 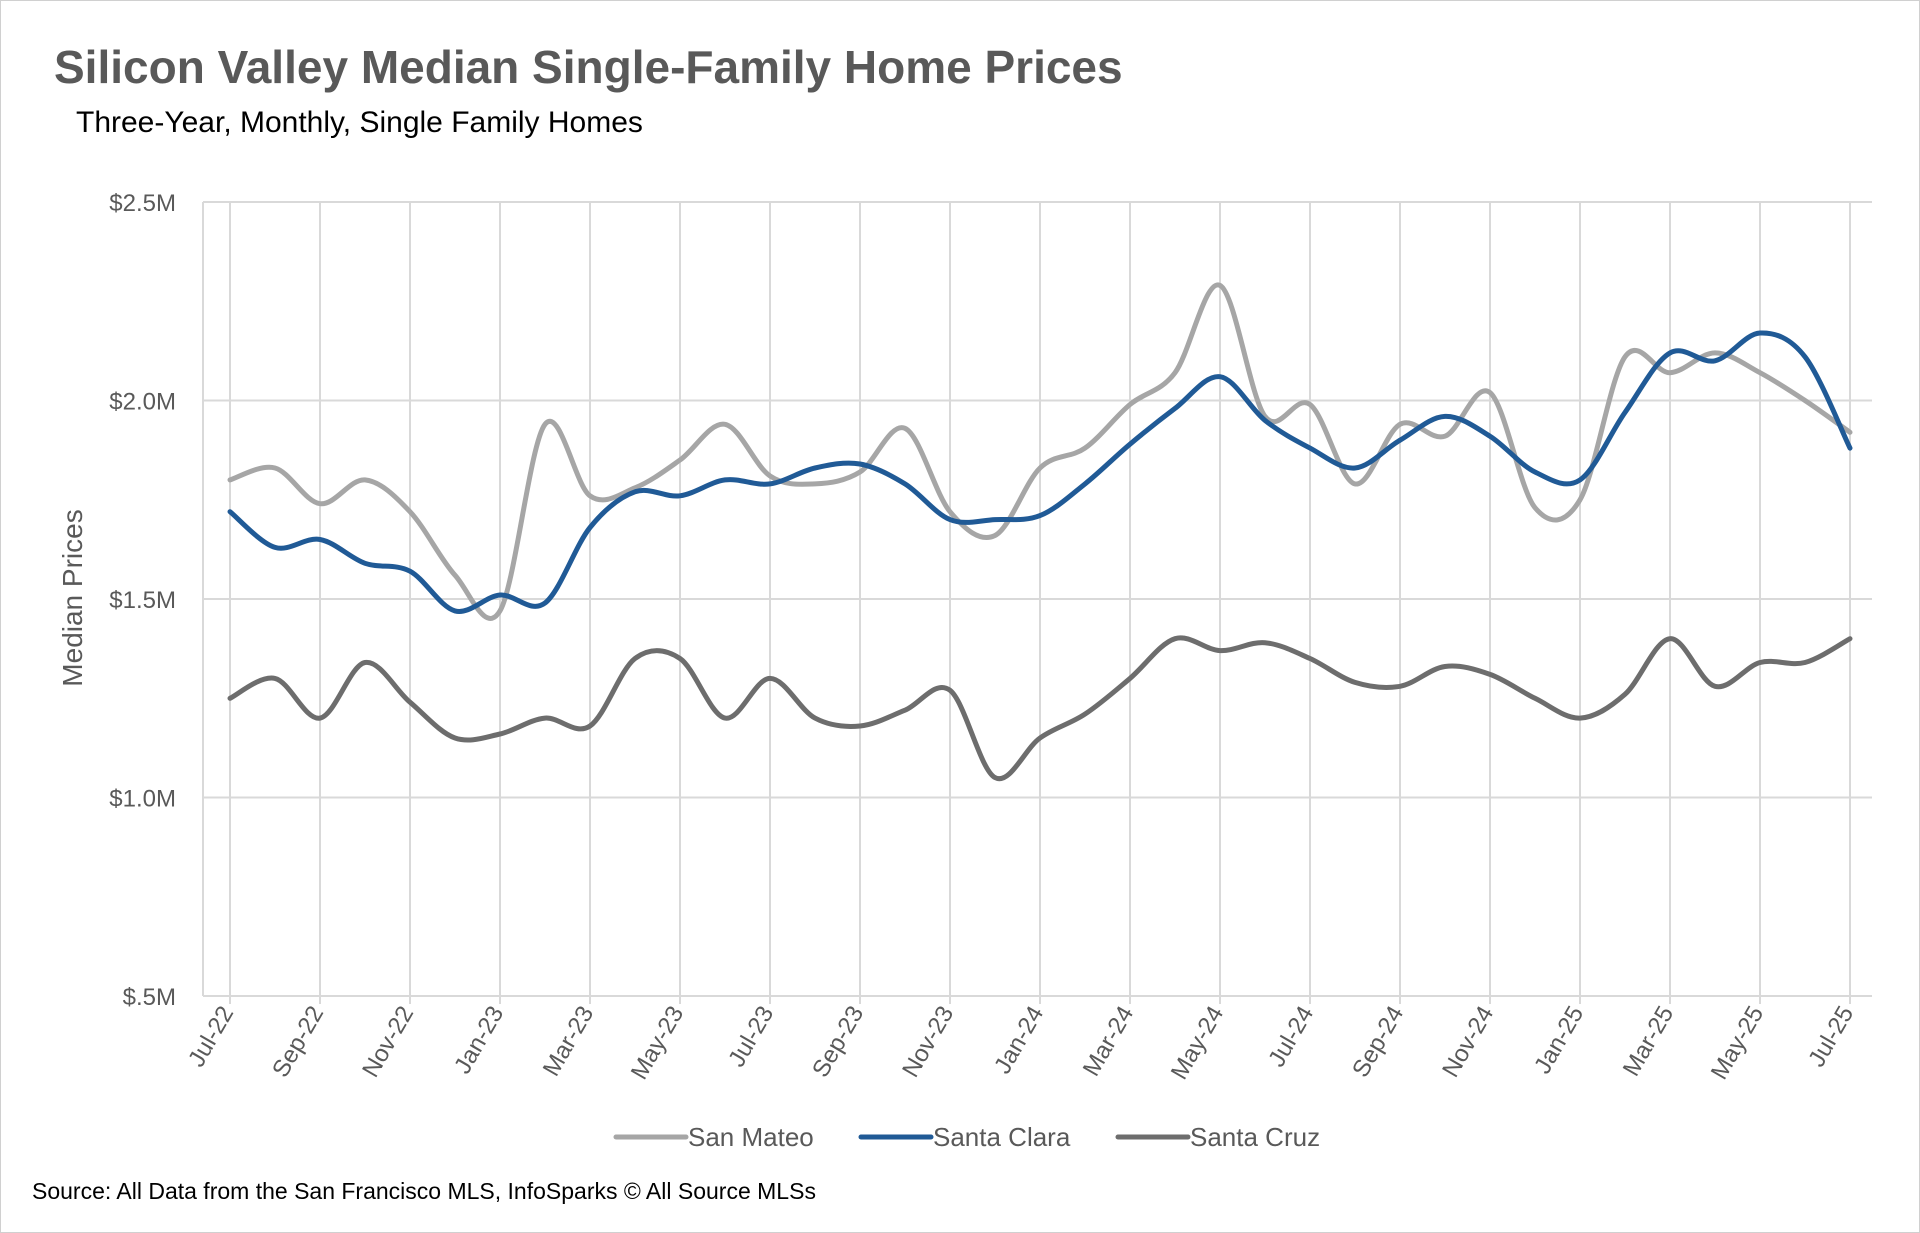 I want to click on y-tick-label: $2.0M, so click(x=142, y=402).